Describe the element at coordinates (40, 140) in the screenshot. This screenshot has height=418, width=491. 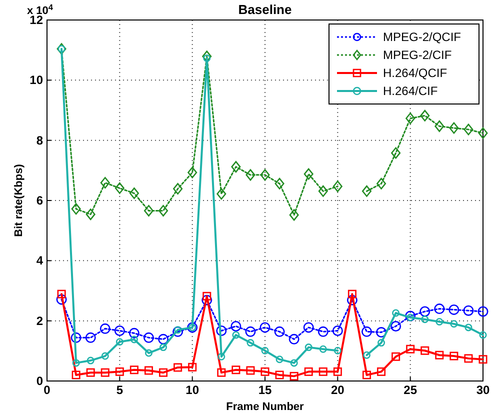
I see `y-tick-label: 8` at that location.